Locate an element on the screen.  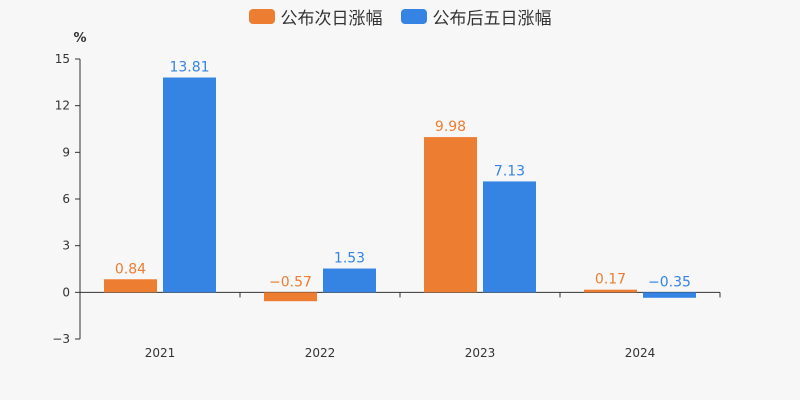
data-label-series-1: 0.84 is located at coordinates (130, 269).